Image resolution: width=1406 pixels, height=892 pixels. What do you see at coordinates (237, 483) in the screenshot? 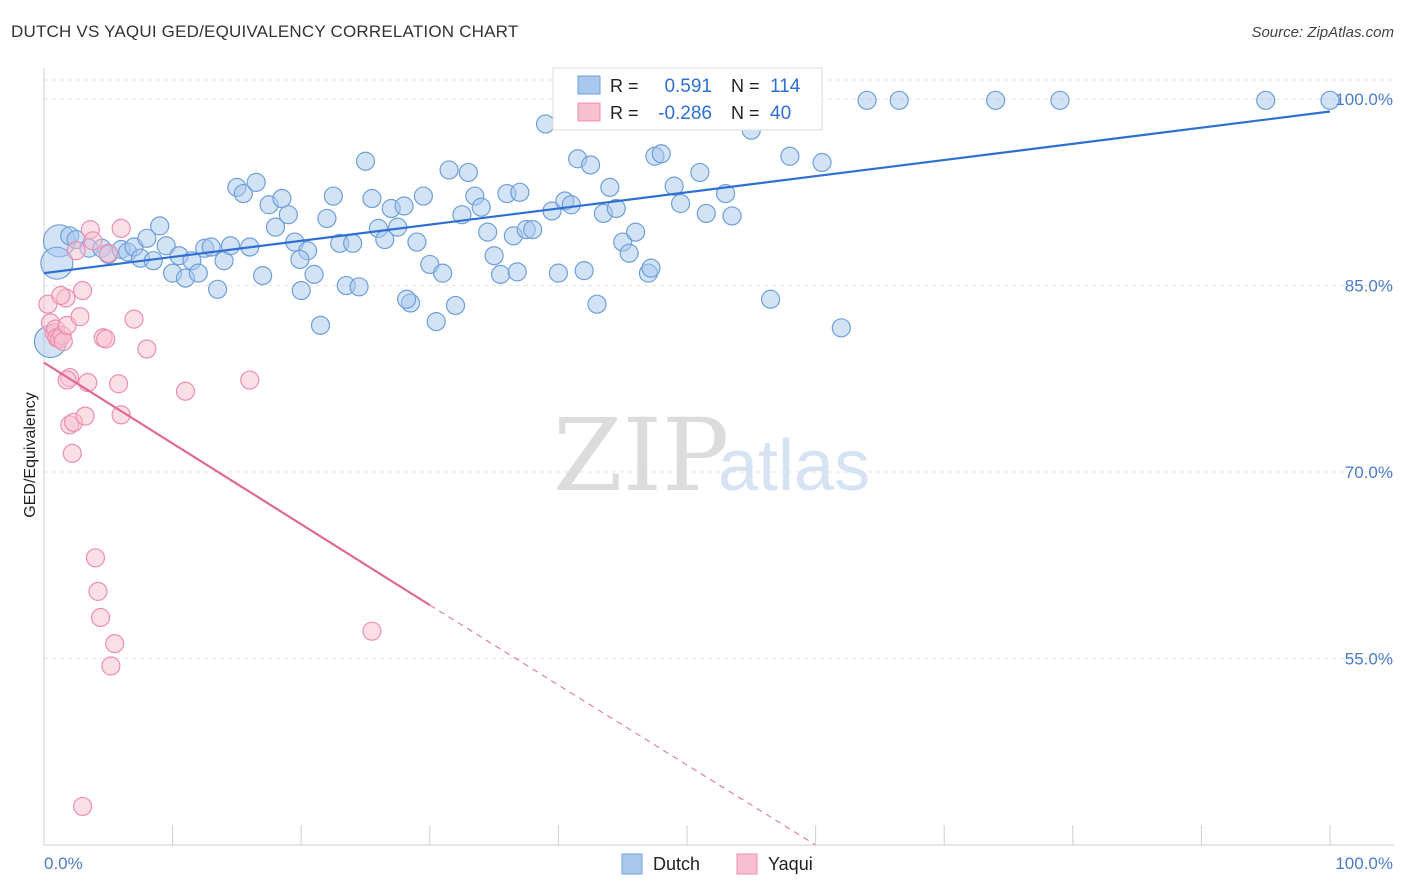
I see `trend-line-yaqui` at bounding box center [237, 483].